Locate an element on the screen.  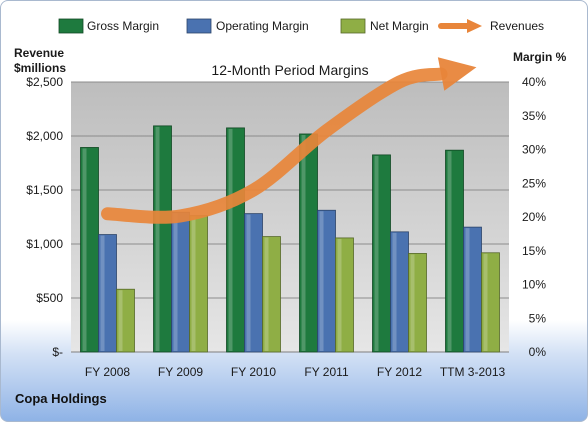
left-axis-label: Revenue is located at coordinates (39, 53).